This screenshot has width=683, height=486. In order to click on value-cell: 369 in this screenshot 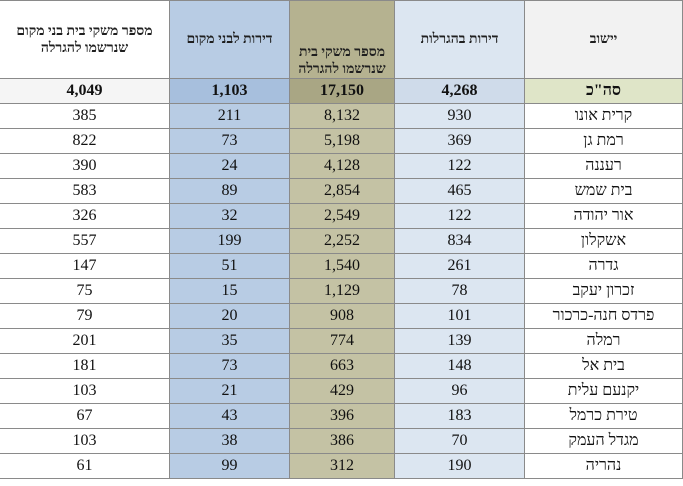, I will do `click(459, 141)`.